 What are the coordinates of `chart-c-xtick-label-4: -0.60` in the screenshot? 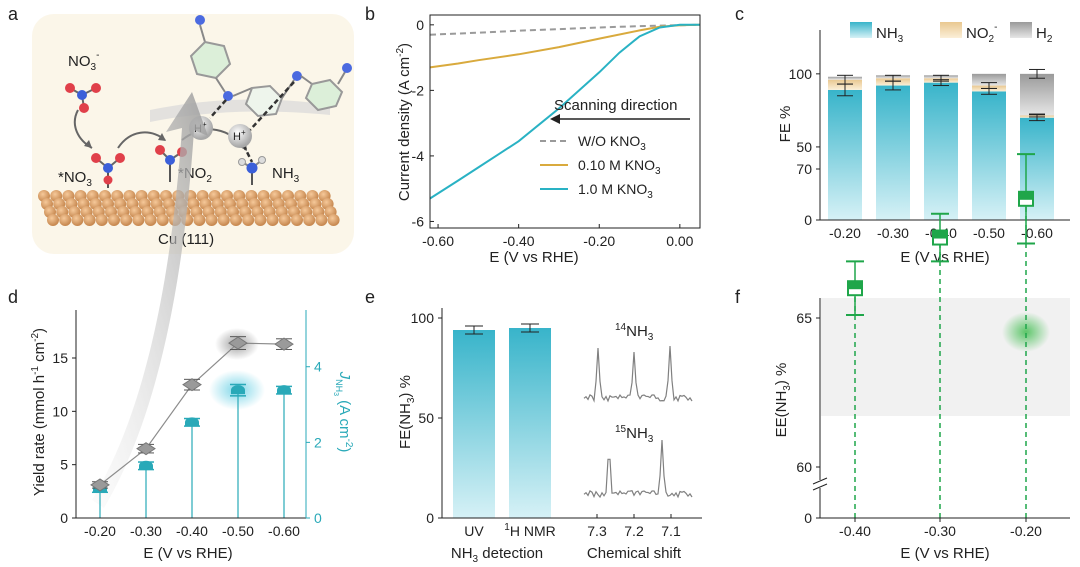 It's located at (1037, 233).